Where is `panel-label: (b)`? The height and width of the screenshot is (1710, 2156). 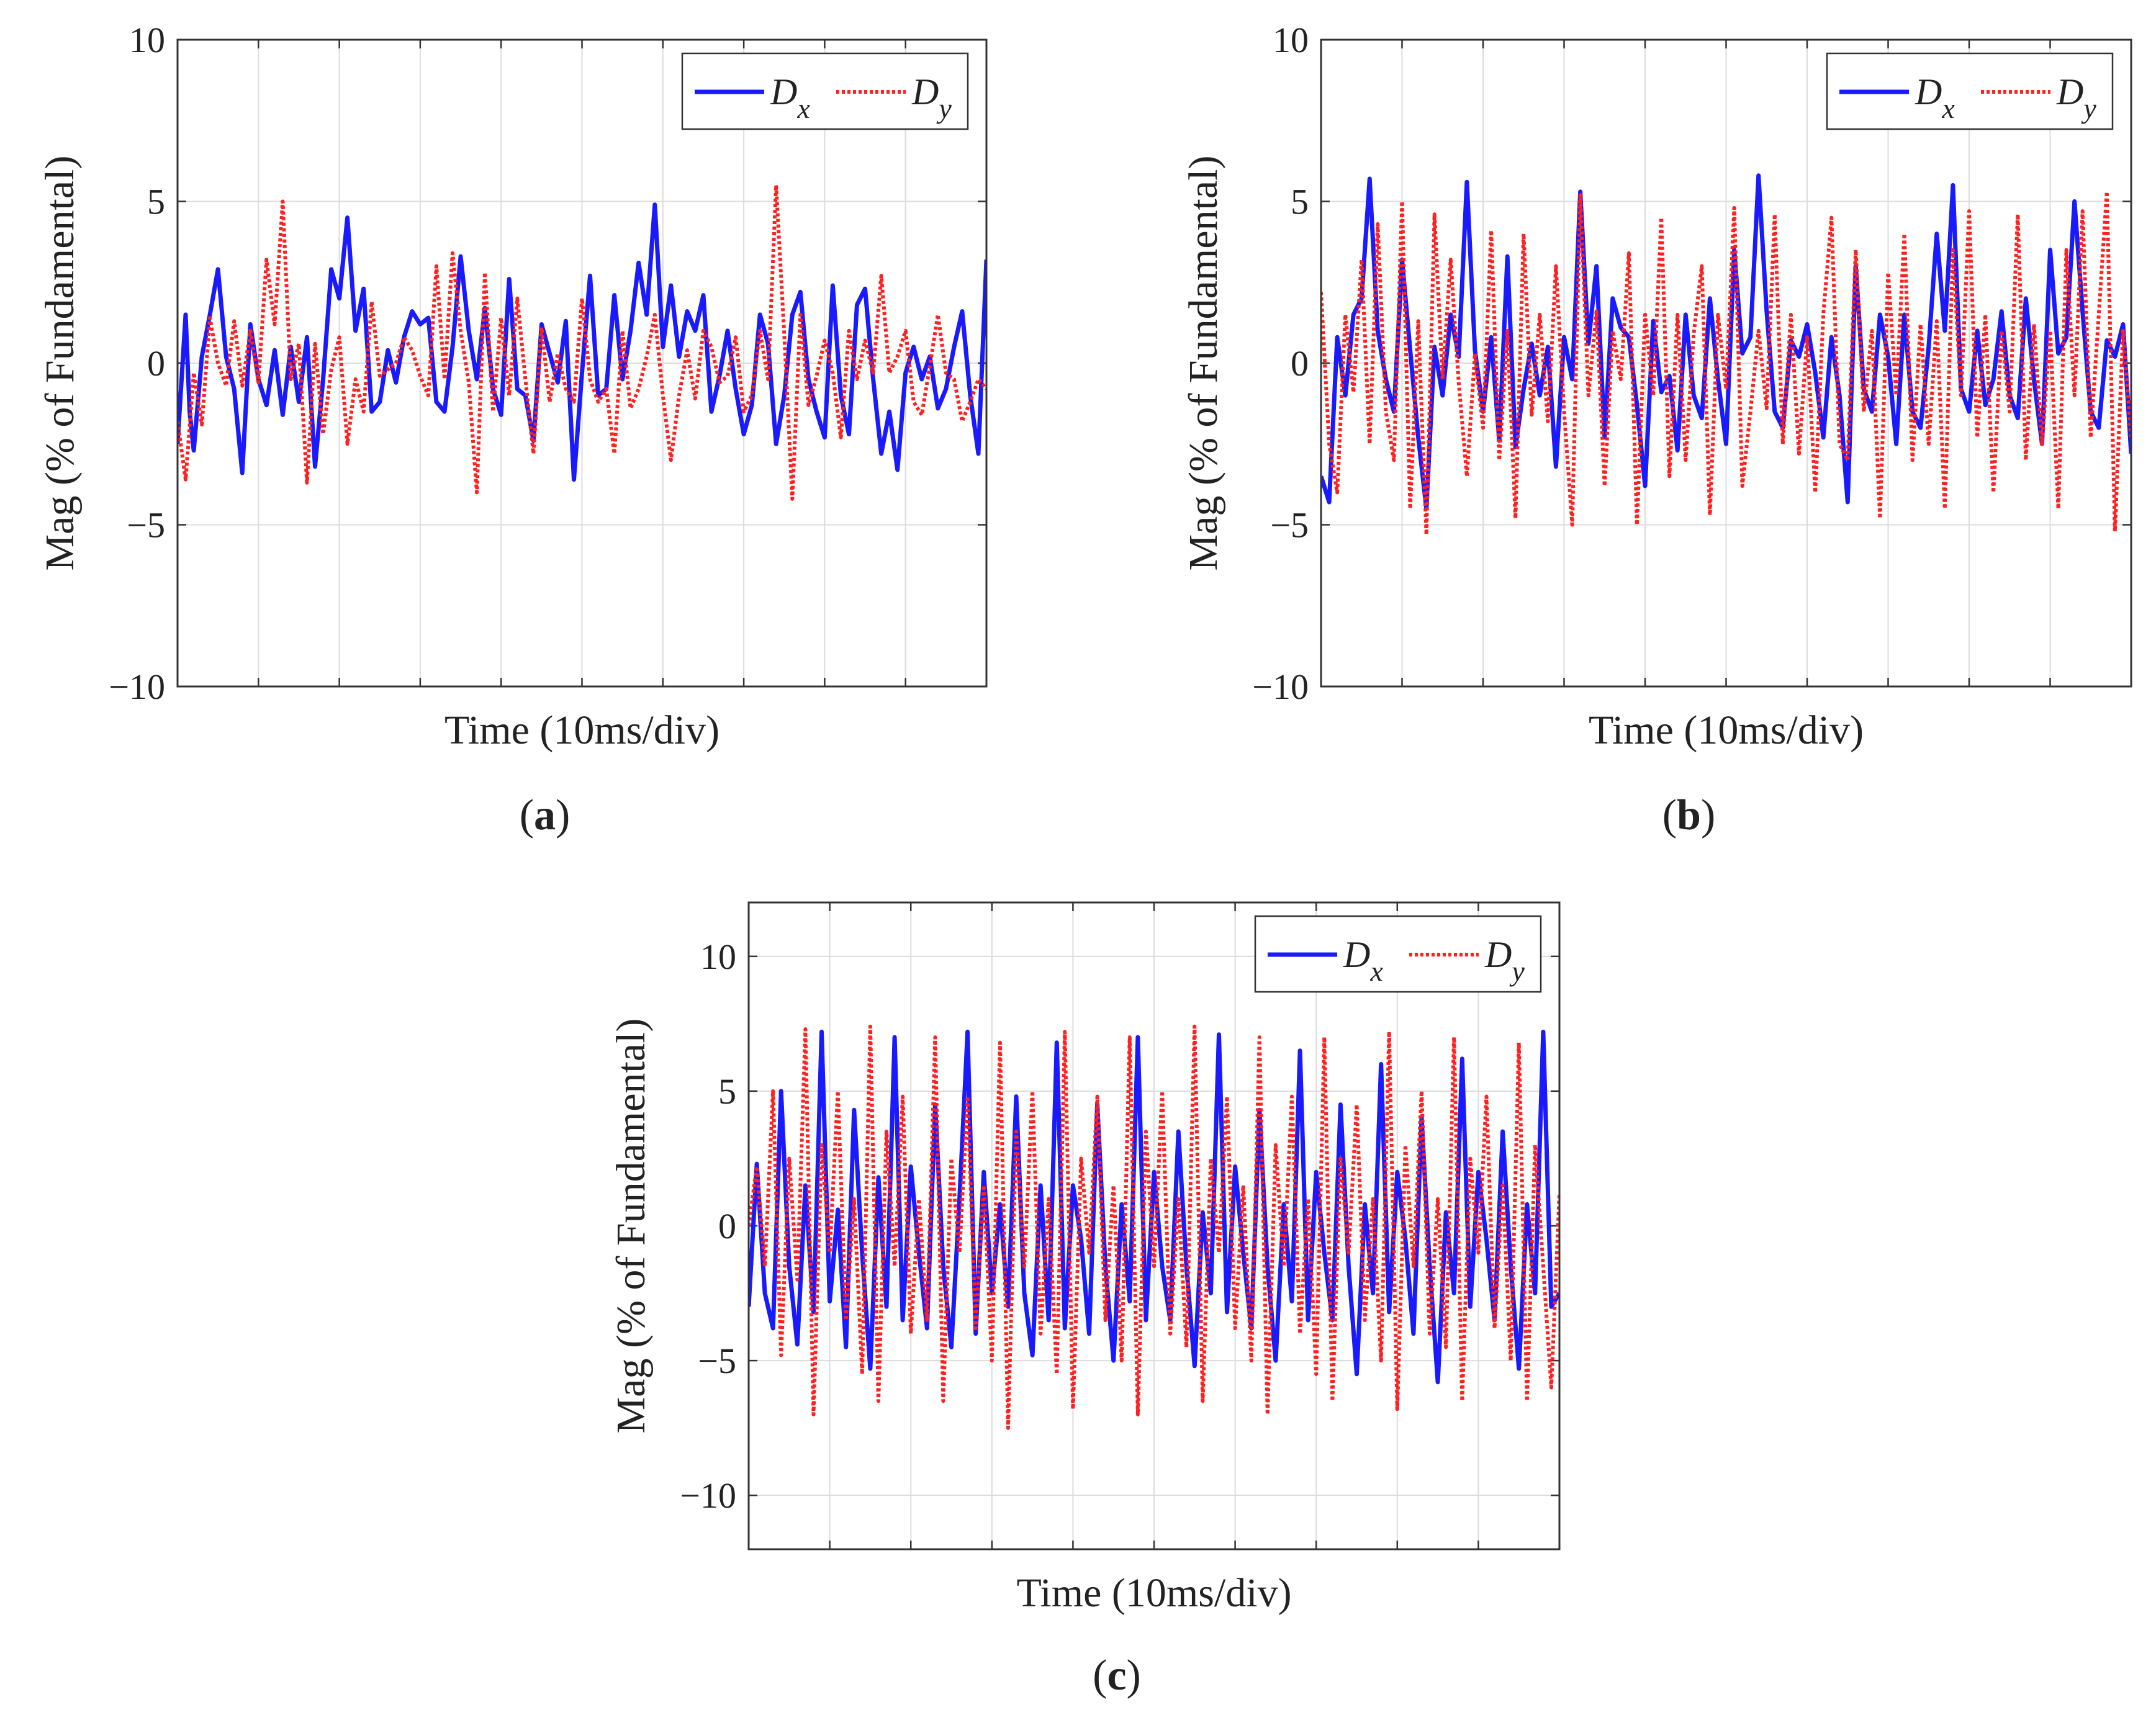 panel-label: (b) is located at coordinates (1689, 815).